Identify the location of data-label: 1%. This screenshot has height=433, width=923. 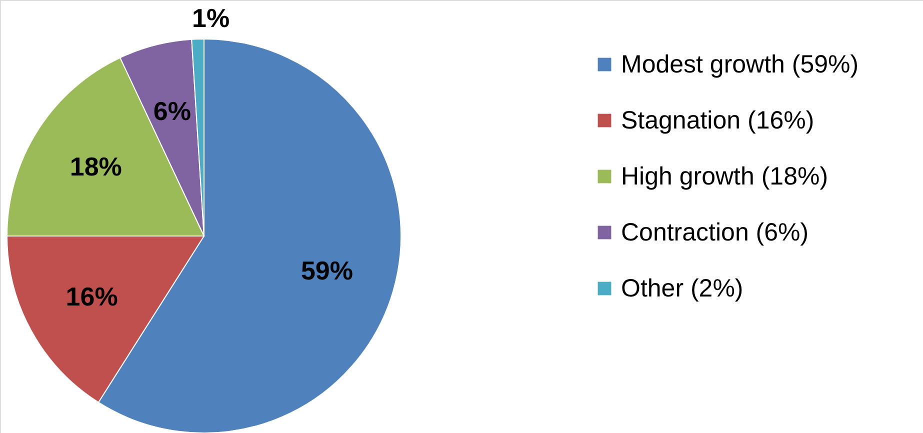
(211, 18).